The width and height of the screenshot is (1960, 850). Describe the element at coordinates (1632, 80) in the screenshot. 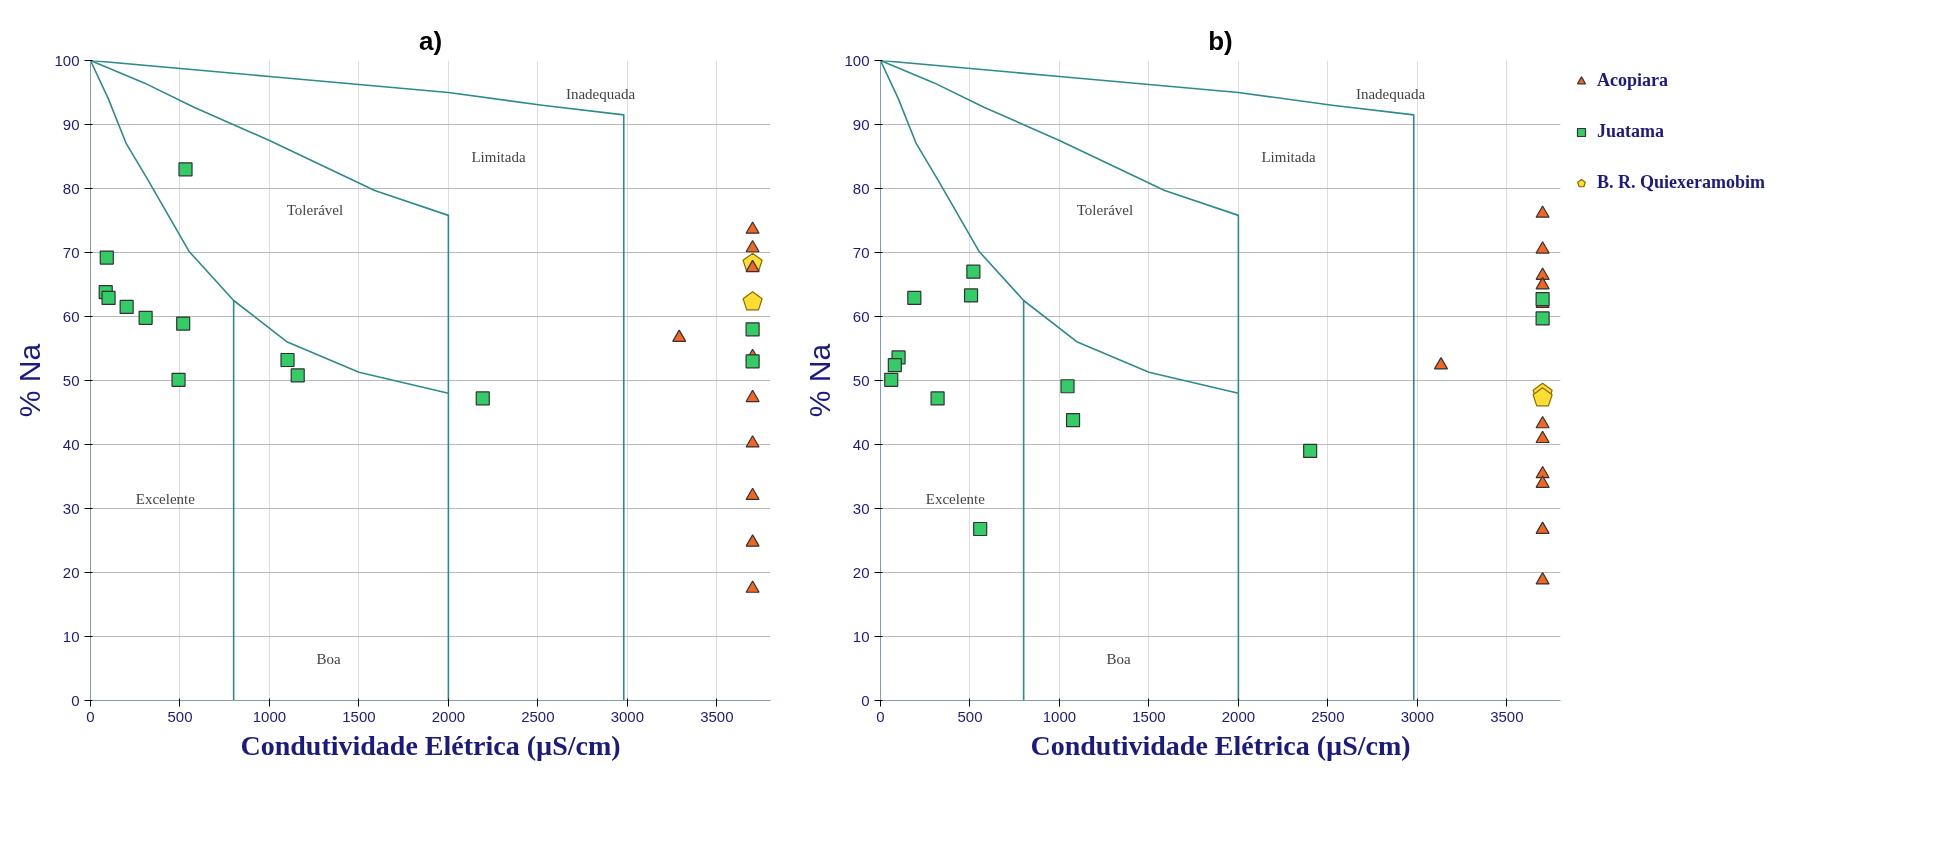

I see `legend-label: Acopiara` at that location.